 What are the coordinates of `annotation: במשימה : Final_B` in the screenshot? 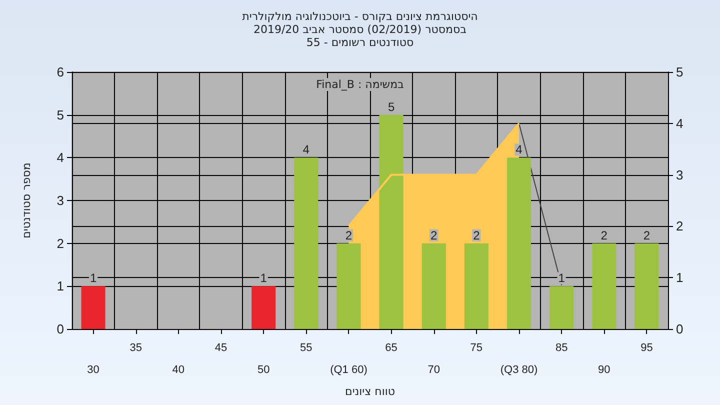 It's located at (360, 84).